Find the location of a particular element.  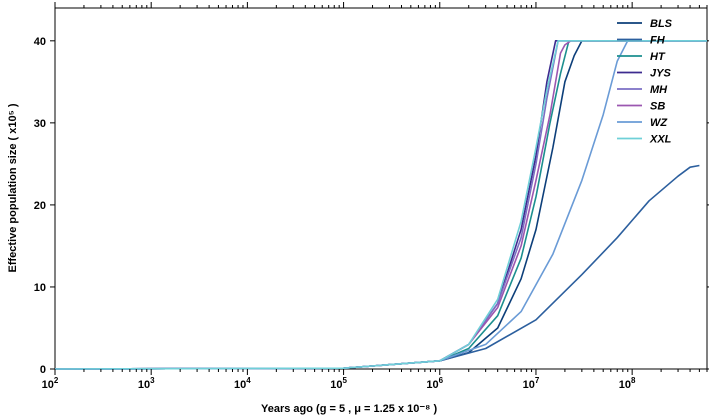

legend-label-xxl: XXL is located at coordinates (660, 140).